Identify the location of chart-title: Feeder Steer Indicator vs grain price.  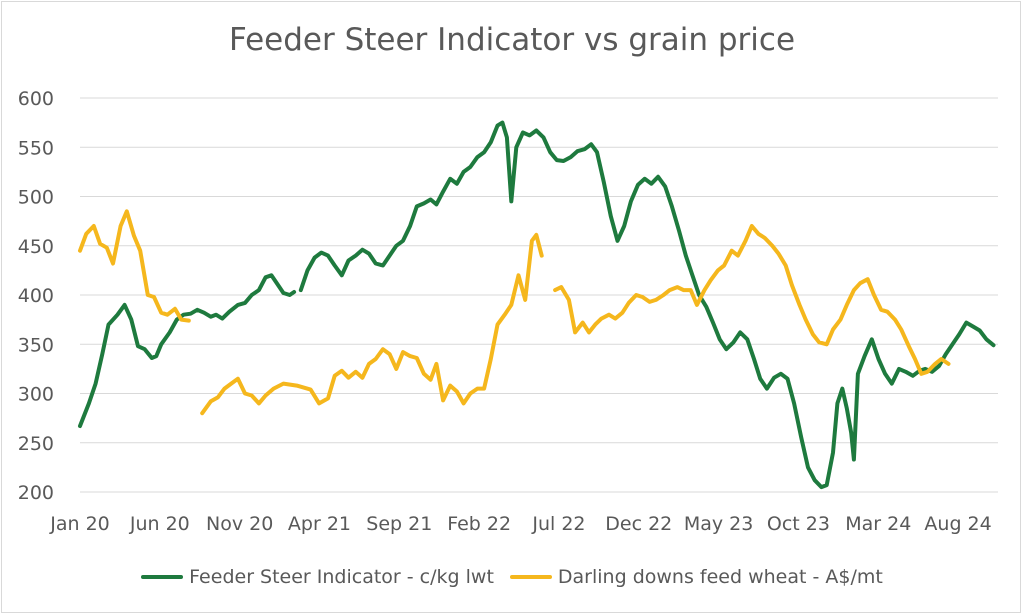
(512, 40).